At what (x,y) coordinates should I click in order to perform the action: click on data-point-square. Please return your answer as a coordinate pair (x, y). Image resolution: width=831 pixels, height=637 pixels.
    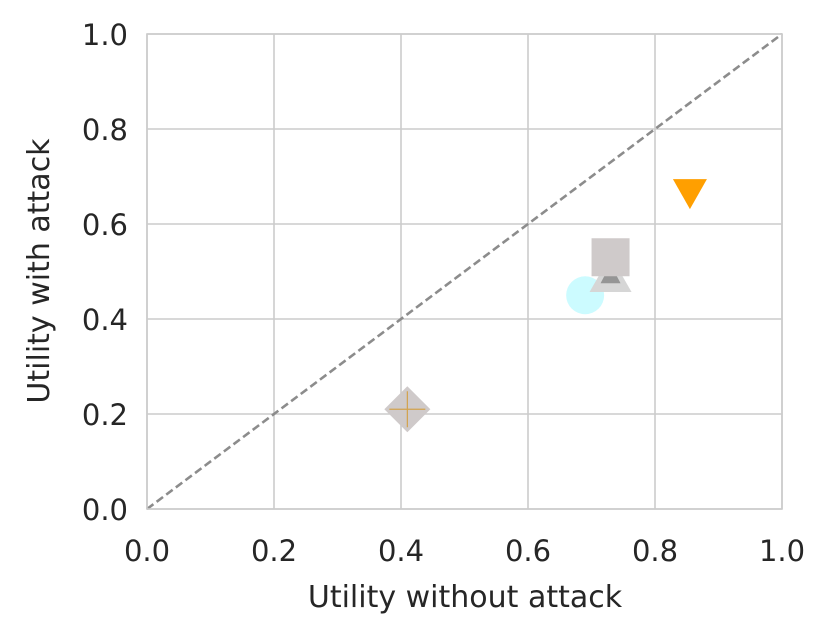
    Looking at the image, I should click on (610, 257).